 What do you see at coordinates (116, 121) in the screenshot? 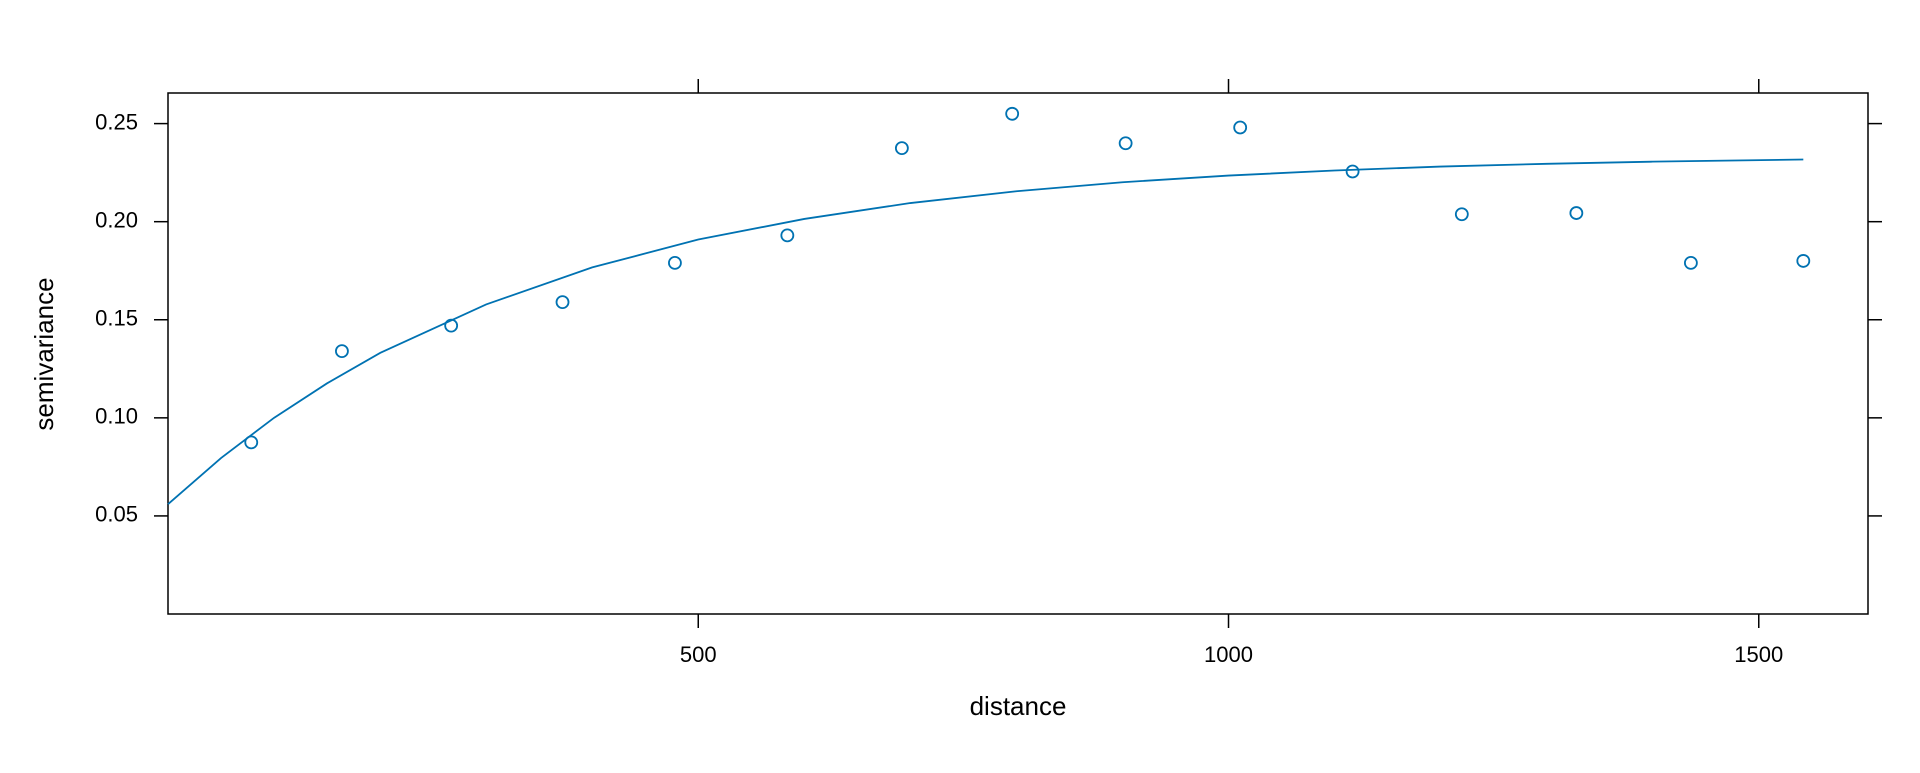
I see `y-tick-label: 0.25` at bounding box center [116, 121].